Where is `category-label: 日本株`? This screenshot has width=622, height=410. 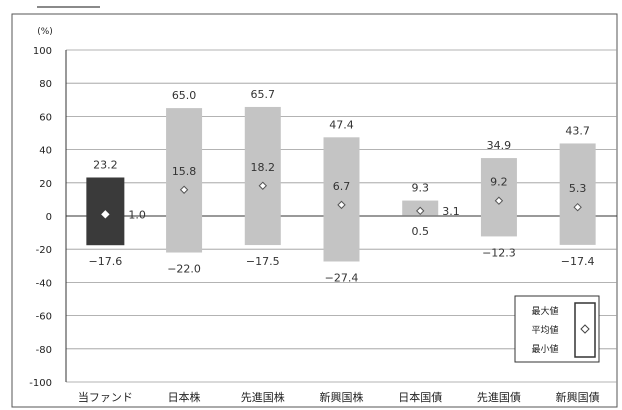
category-label: 日本株 is located at coordinates (184, 397).